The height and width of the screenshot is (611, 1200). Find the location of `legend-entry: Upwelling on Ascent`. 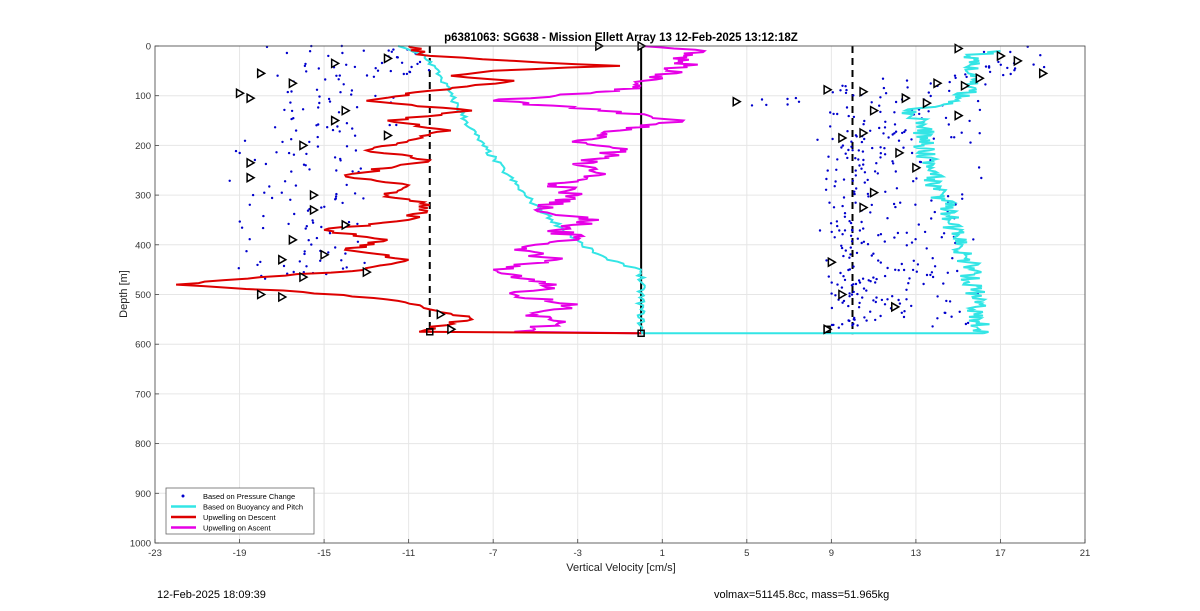

legend-entry: Upwelling on Ascent is located at coordinates (237, 528).